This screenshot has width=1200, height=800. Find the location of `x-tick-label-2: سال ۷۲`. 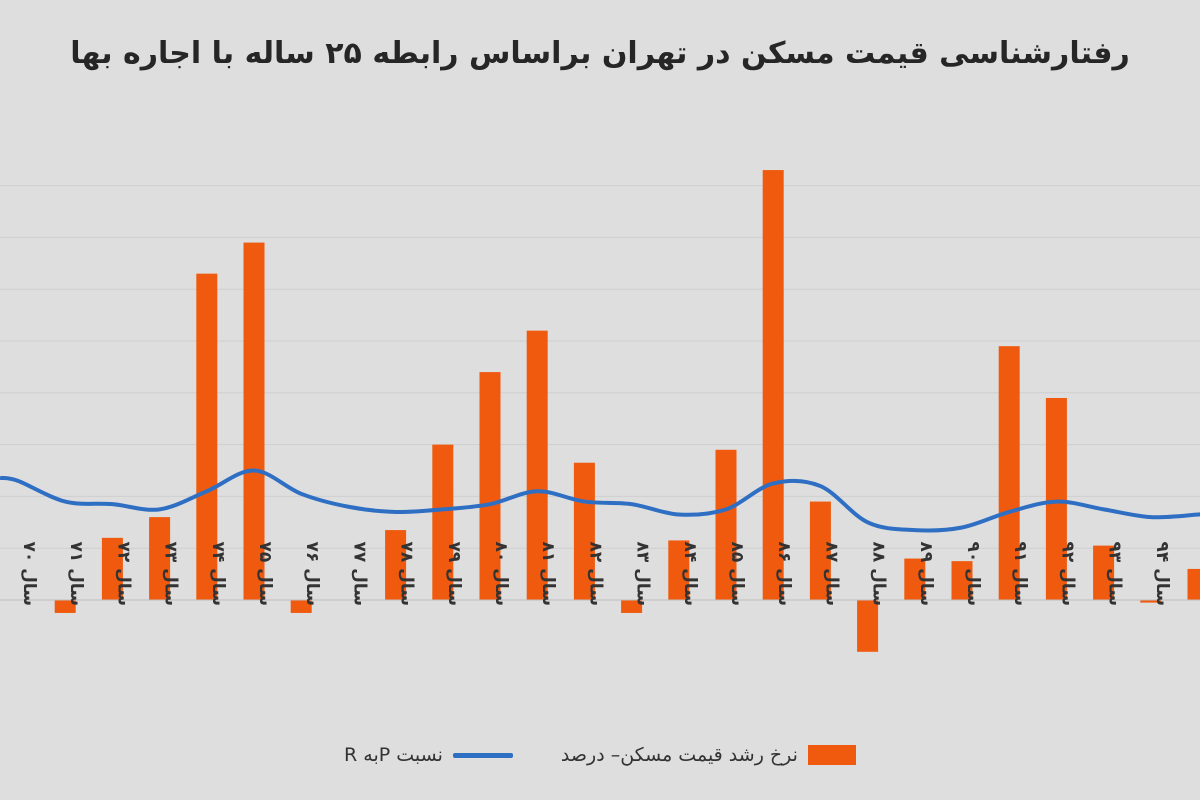

x-tick-label-2: سال ۷۲ is located at coordinates (123, 573).